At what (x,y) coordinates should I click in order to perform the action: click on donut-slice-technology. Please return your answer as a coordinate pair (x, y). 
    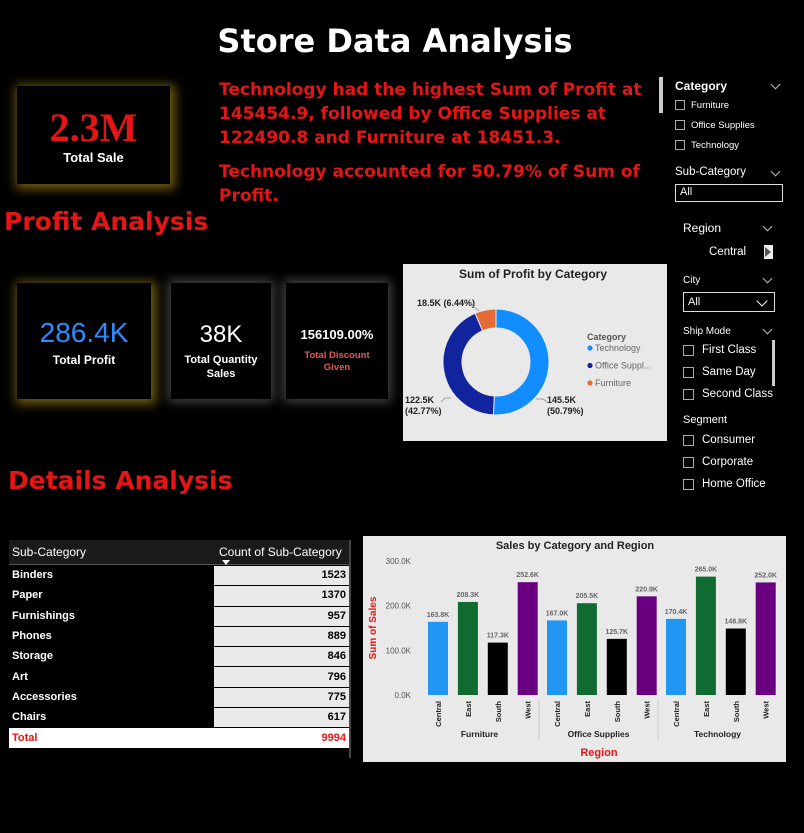
    Looking at the image, I should click on (521, 362).